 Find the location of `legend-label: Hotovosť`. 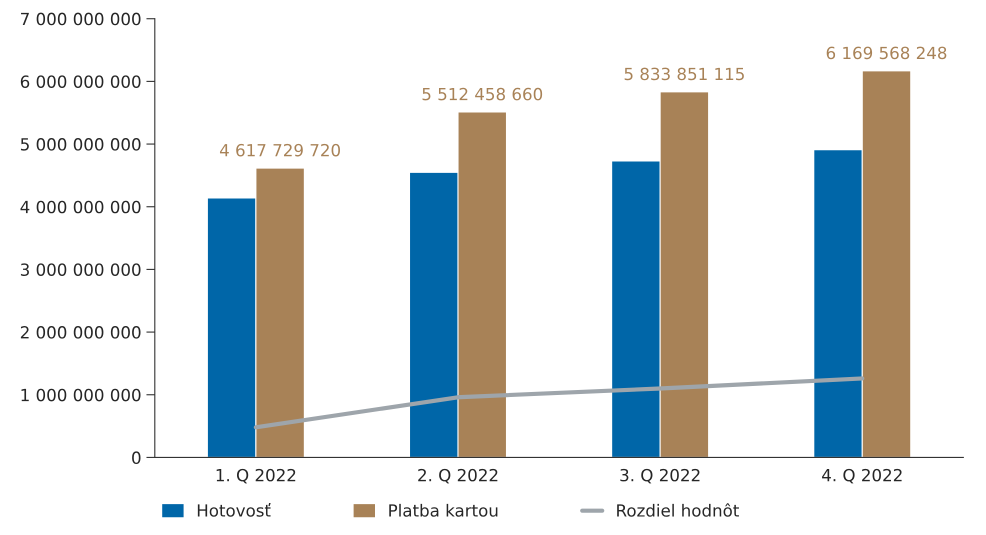

legend-label: Hotovosť is located at coordinates (234, 510).